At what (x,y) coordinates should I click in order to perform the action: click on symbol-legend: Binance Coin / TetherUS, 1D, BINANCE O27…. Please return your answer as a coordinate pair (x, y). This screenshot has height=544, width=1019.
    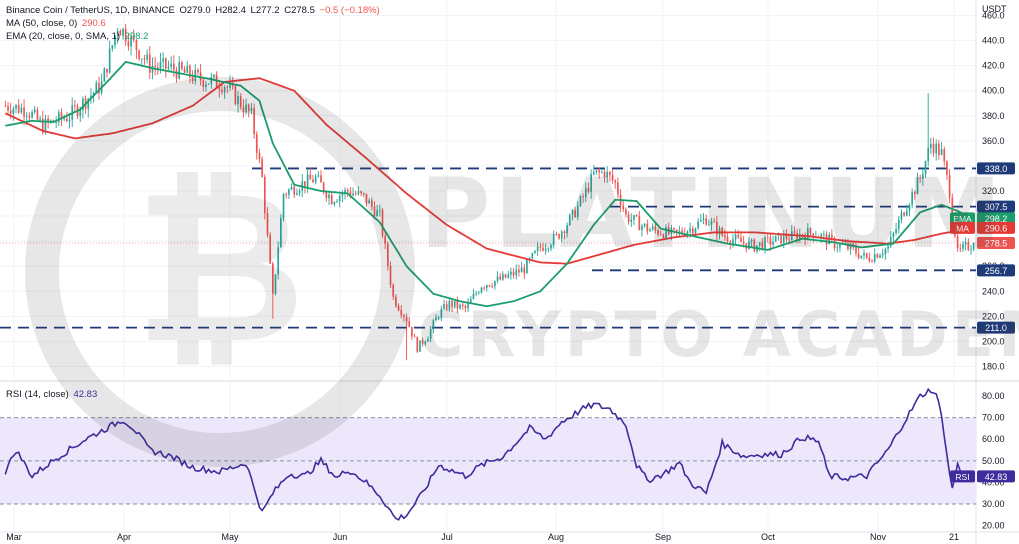
    Looking at the image, I should click on (193, 10).